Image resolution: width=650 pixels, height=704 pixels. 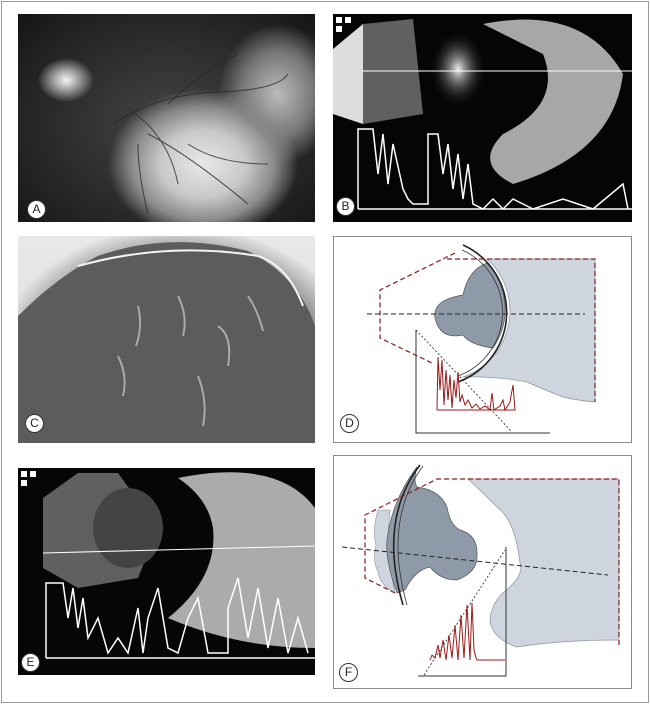 I want to click on ultrasound-b-image, so click(x=482, y=114).